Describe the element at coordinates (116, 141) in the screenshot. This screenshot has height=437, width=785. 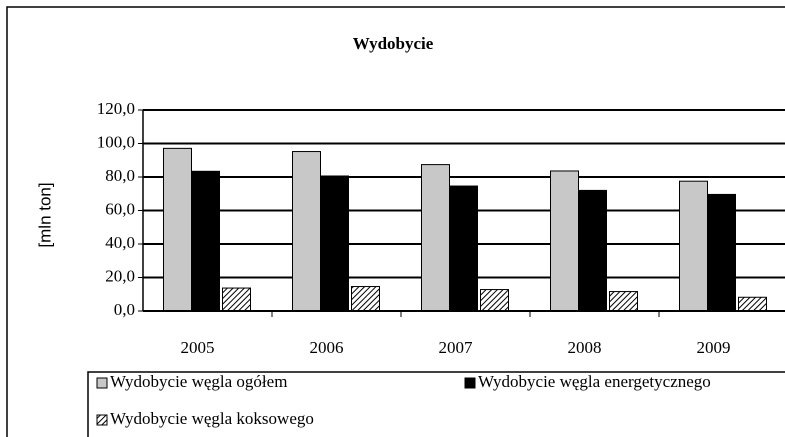
I see `y-tick-label: 100,0` at that location.